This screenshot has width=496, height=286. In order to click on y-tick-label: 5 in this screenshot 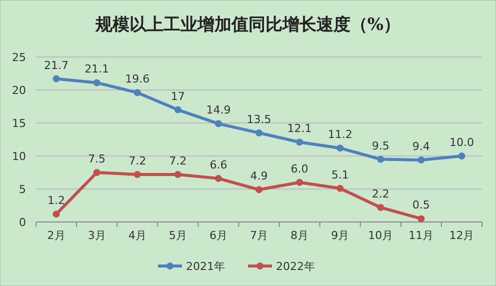, I will do `click(22, 189)`.